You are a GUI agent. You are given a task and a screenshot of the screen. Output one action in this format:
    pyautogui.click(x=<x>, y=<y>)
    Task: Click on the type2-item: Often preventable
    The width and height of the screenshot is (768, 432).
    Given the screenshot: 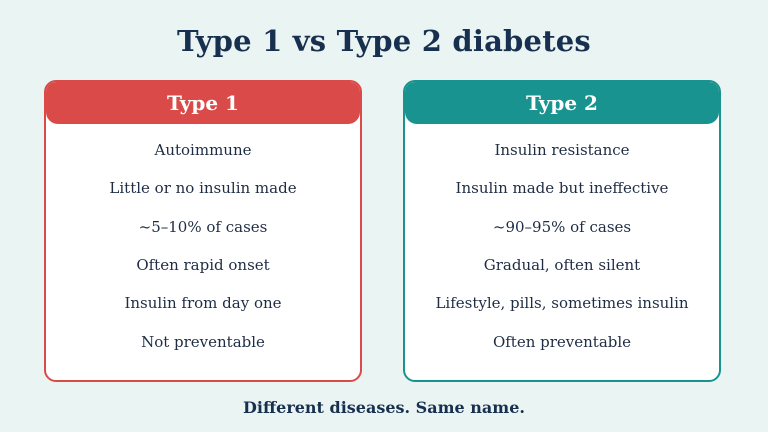 What is the action you would take?
    pyautogui.click(x=562, y=342)
    